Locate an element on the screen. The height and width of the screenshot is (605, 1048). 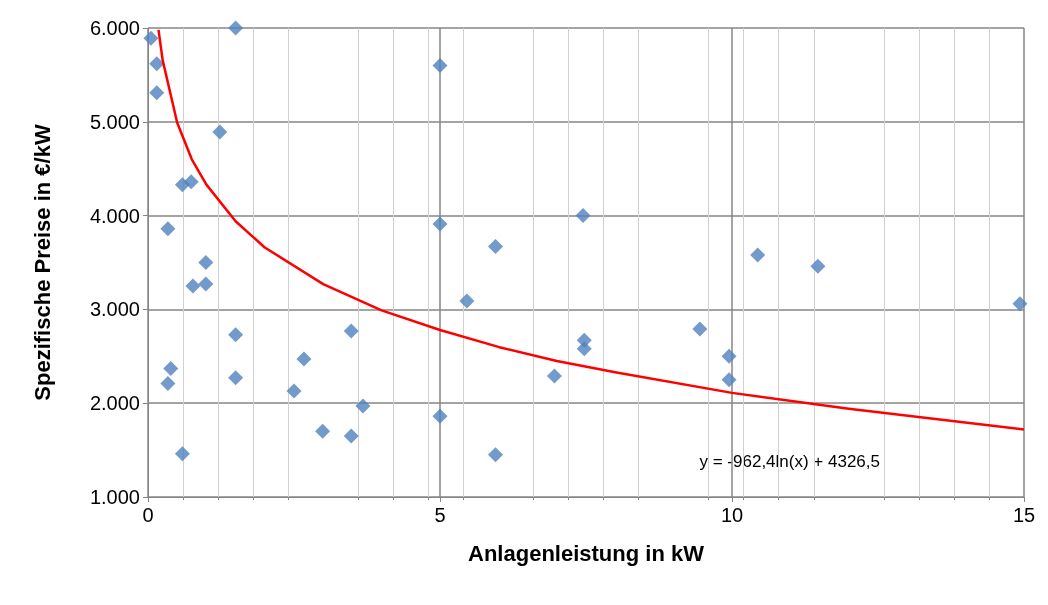
y-tick-label: 5.000 is located at coordinates (114, 121).